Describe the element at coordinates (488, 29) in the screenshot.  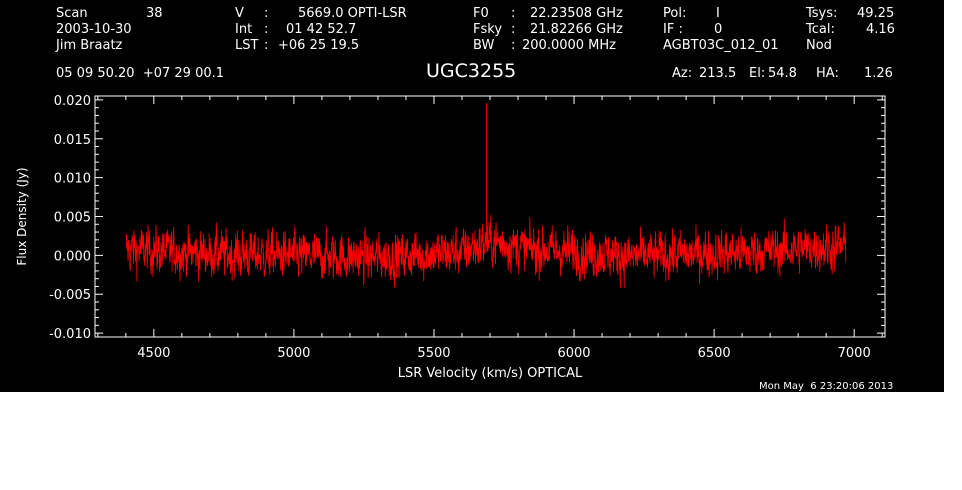
I see `fsky-label: Fsky` at that location.